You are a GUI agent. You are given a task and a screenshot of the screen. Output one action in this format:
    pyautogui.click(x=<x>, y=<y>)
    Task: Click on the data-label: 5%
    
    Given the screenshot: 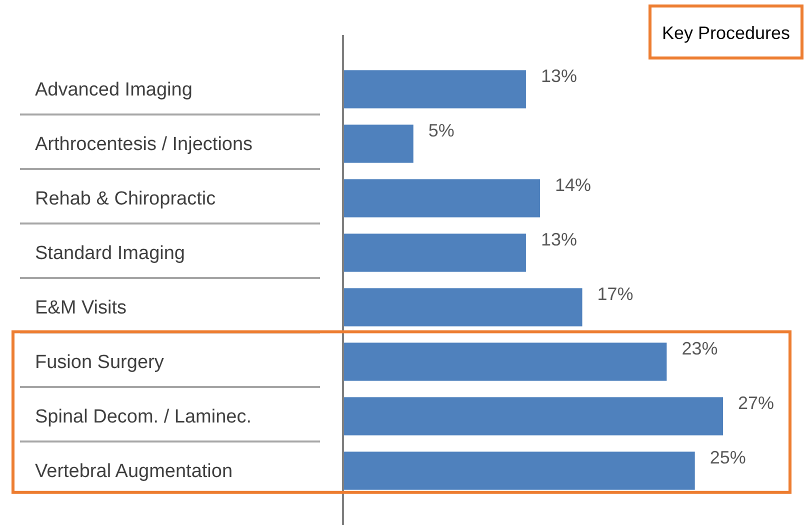 What is the action you would take?
    pyautogui.click(x=441, y=130)
    